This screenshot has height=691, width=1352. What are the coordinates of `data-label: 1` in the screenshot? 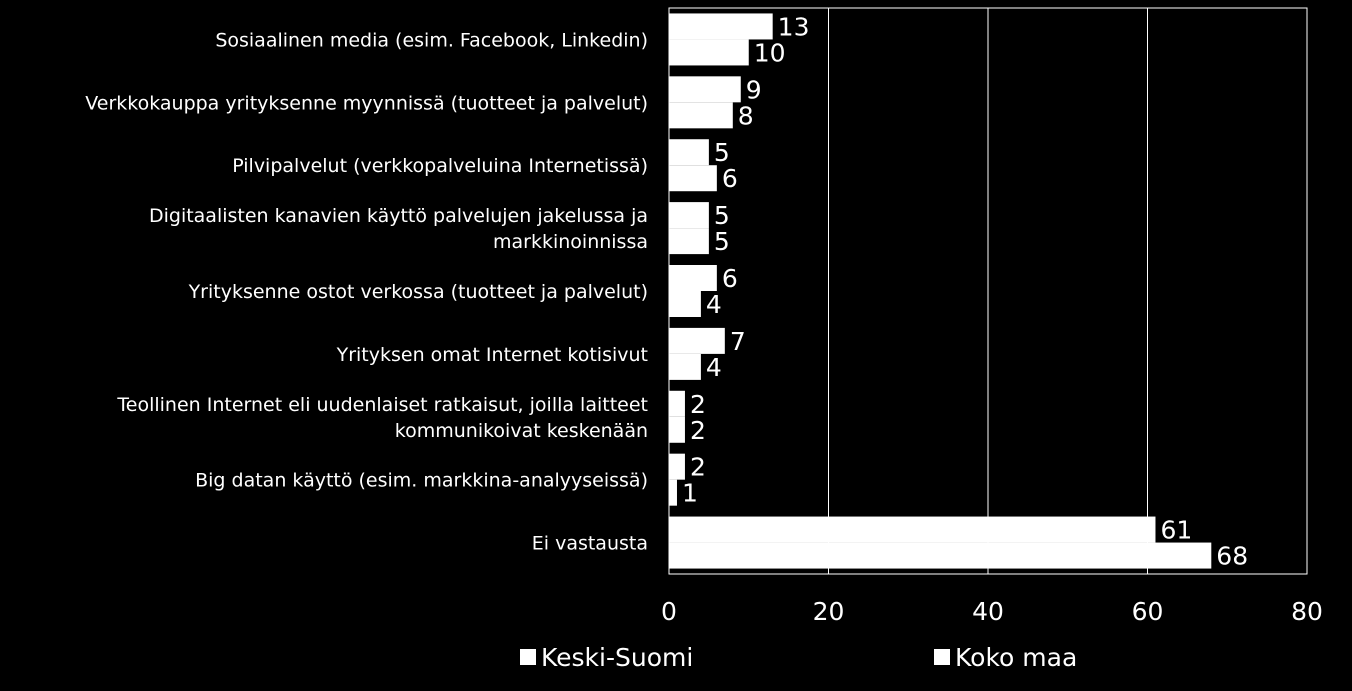 It's located at (690, 493).